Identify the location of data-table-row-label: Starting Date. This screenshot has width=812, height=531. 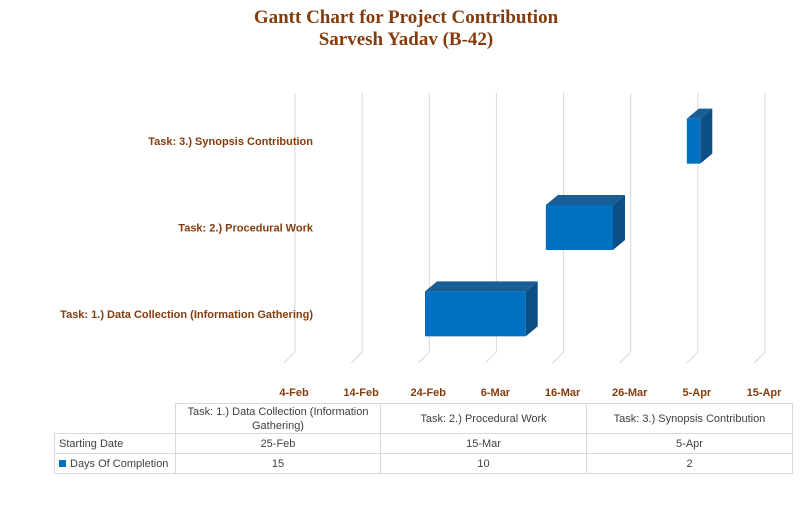
(115, 443).